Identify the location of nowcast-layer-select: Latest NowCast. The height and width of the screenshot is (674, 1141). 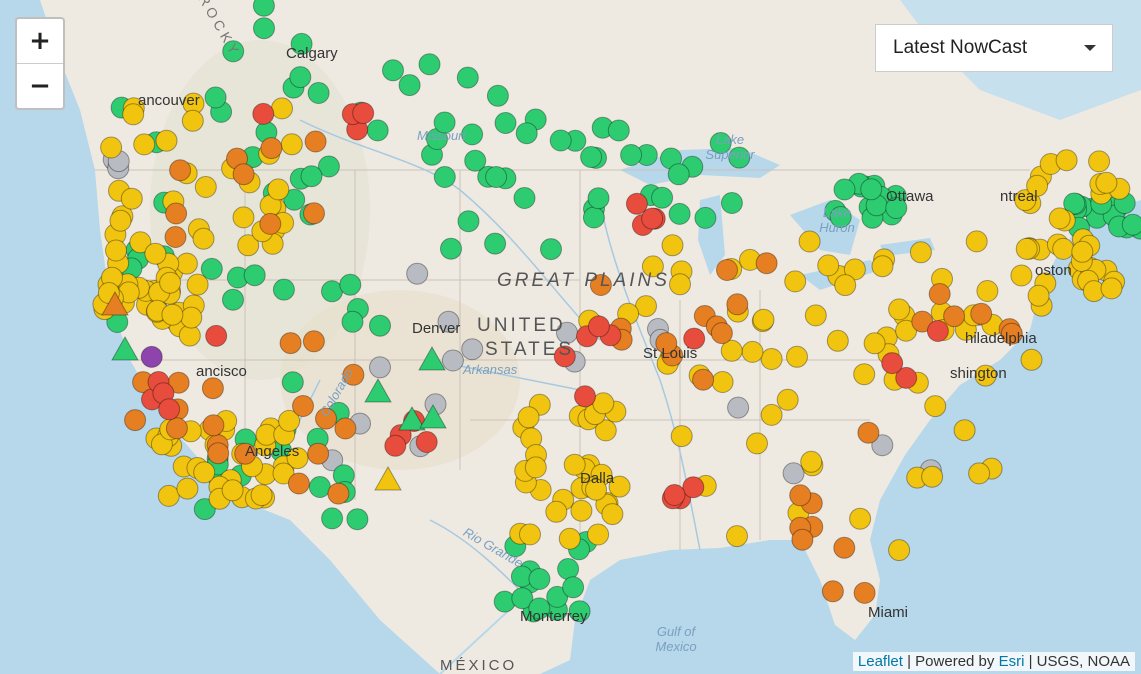
(994, 48).